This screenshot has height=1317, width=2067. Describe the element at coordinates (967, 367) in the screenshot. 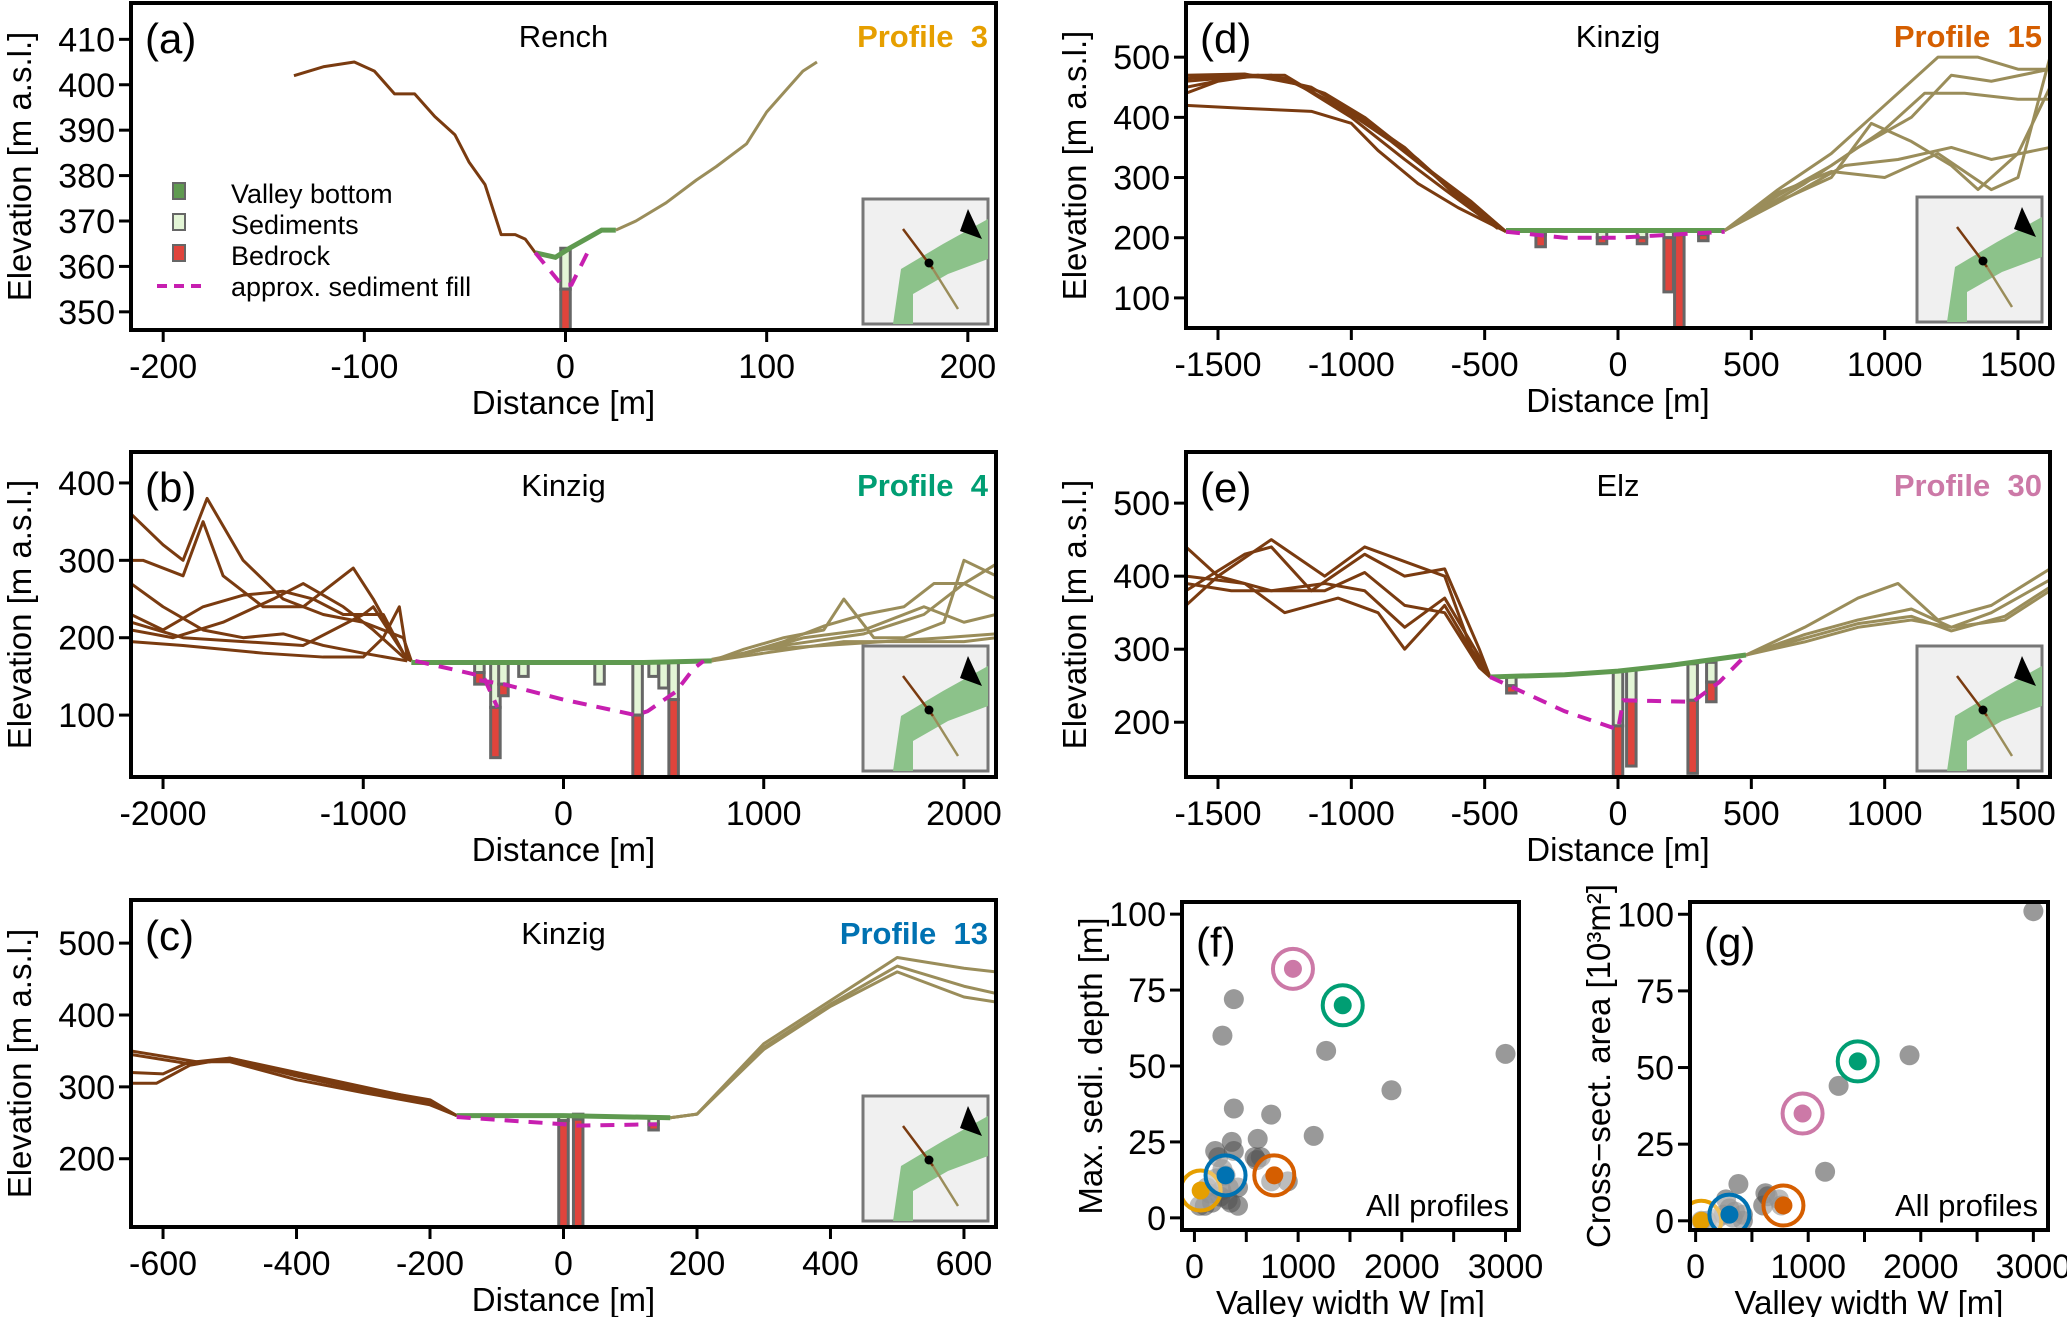

I see `x-tick-label: 200` at that location.